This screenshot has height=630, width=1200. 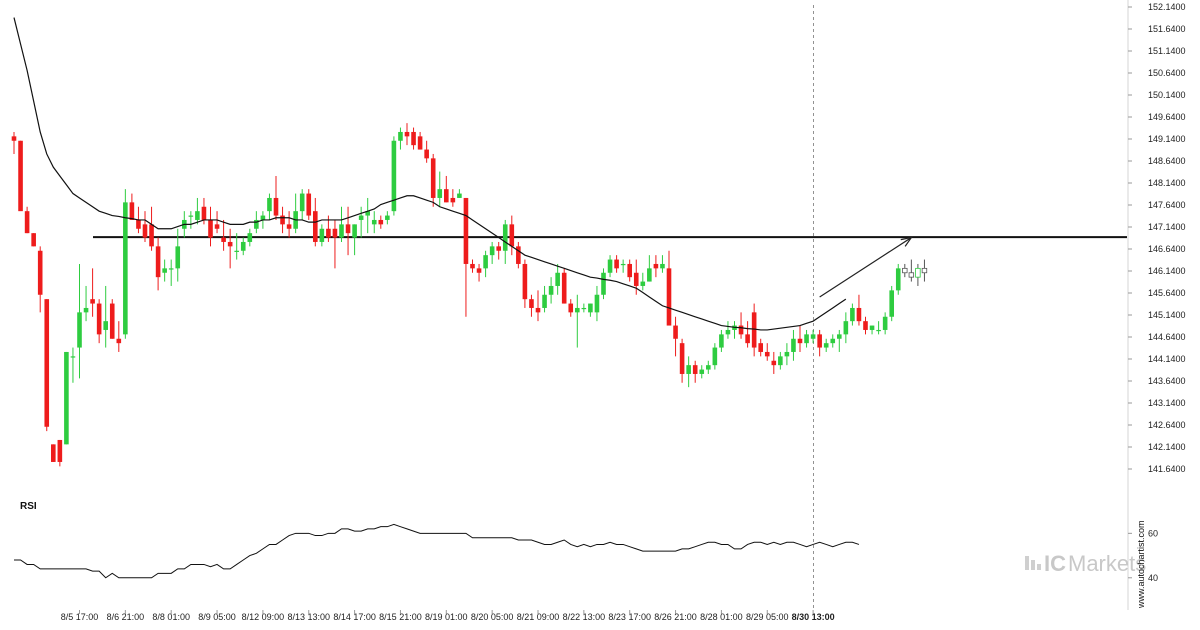 What do you see at coordinates (1167, 183) in the screenshot?
I see `price-tick-label: 148.1400` at bounding box center [1167, 183].